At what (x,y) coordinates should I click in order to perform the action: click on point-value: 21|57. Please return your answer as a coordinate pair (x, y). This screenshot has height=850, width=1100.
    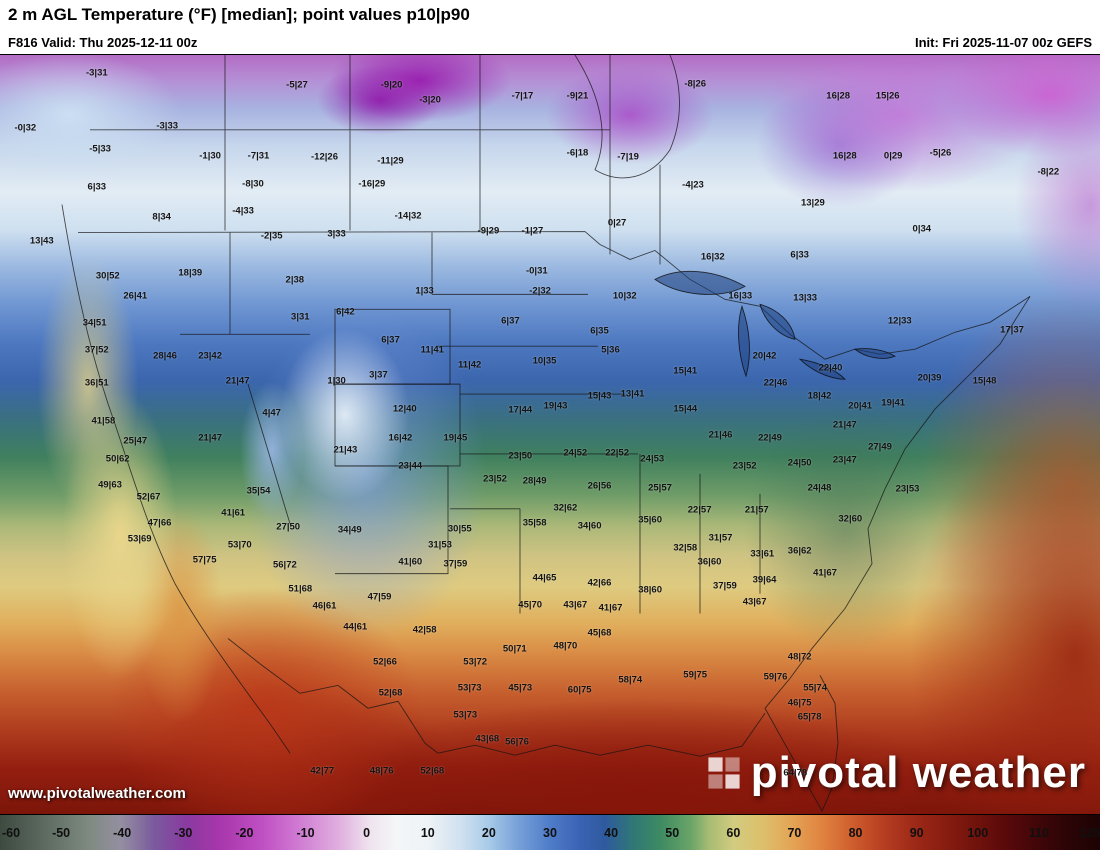
    Looking at the image, I should click on (756, 510).